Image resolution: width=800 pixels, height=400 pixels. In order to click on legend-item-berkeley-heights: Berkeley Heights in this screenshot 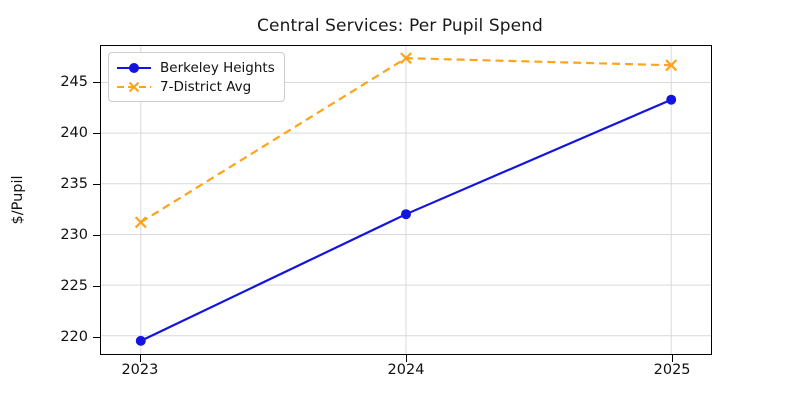, I will do `click(195, 67)`.